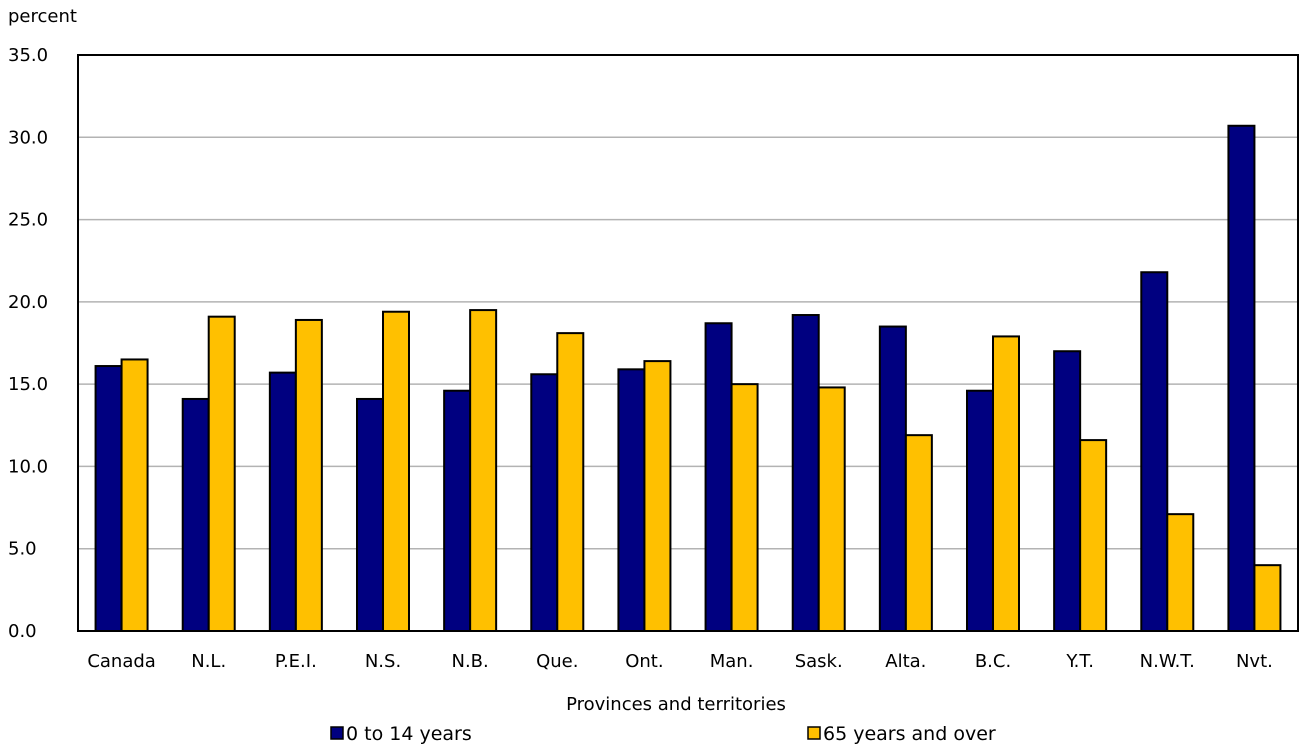 Image resolution: width=1302 pixels, height=745 pixels. I want to click on y-tick-label: 35.0, so click(28, 55).